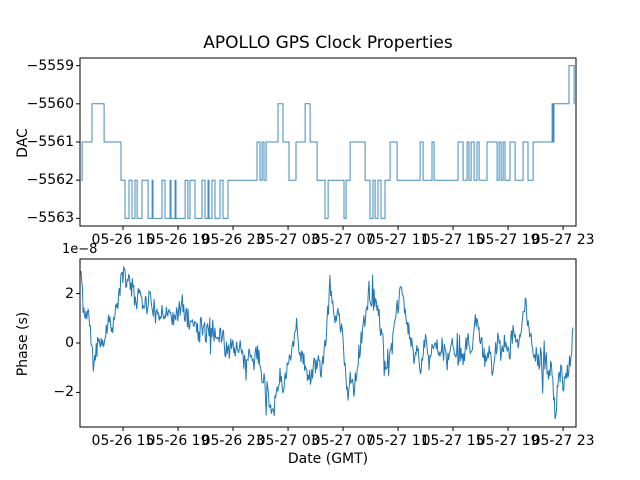 The height and width of the screenshot is (480, 640). What do you see at coordinates (69, 293) in the screenshot?
I see `y-tick-label: 2` at bounding box center [69, 293].